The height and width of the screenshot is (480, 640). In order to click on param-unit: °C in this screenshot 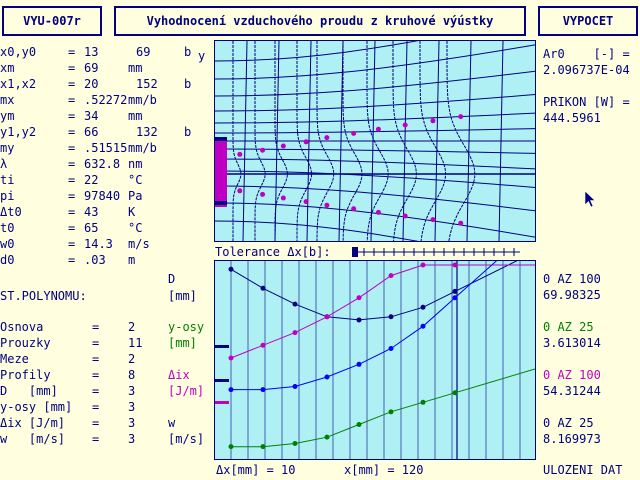, I will do `click(135, 228)`.